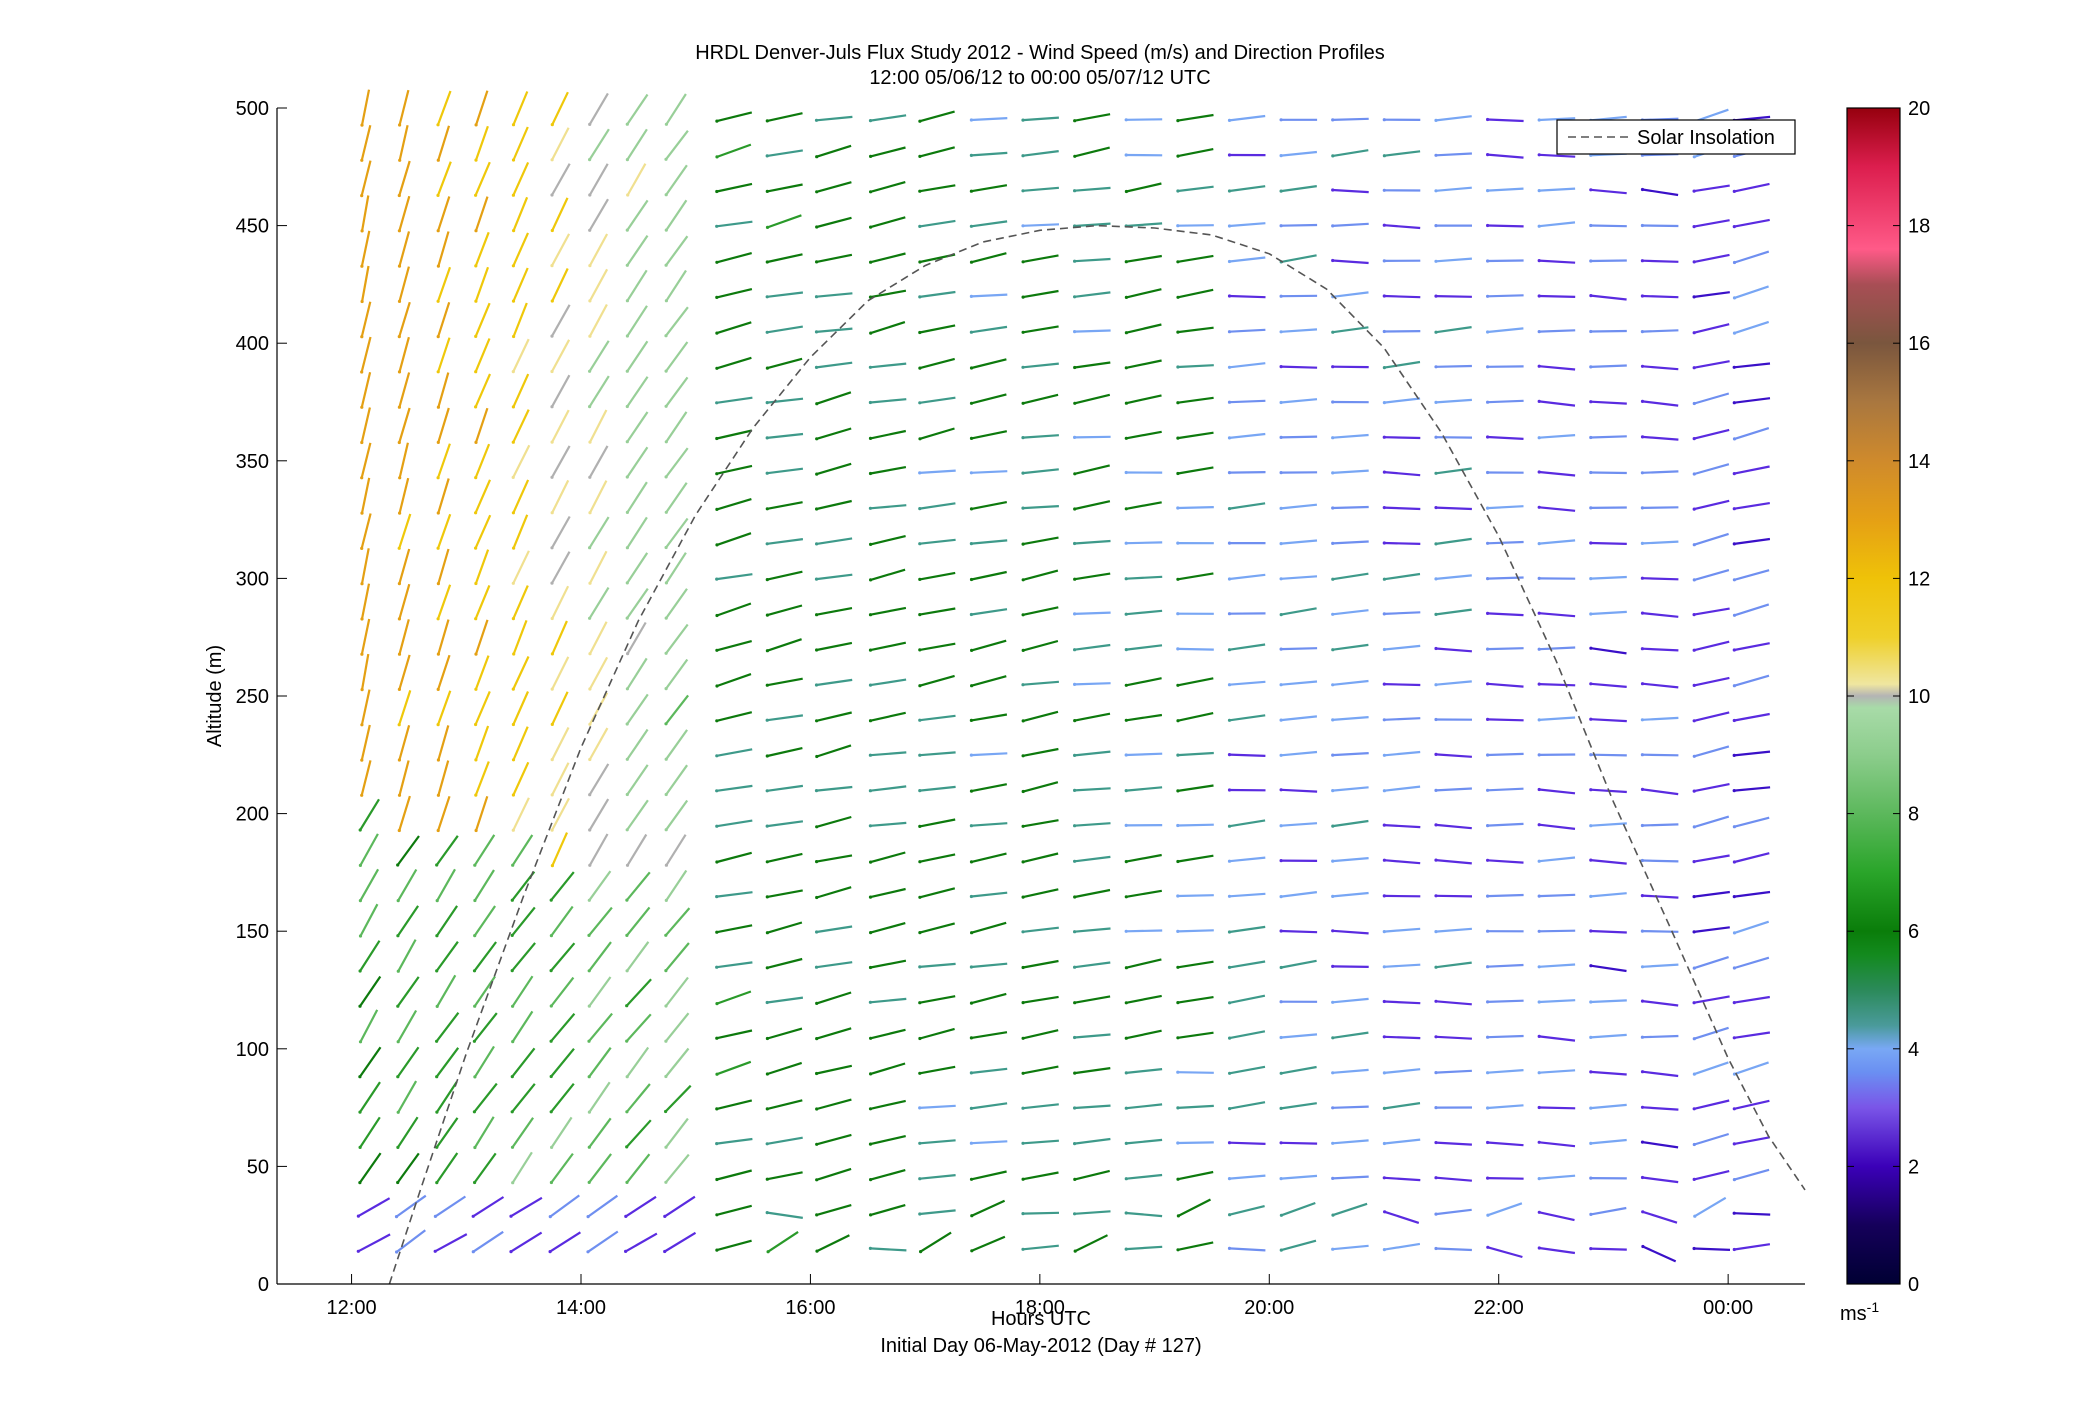 This screenshot has height=1425, width=2098. What do you see at coordinates (1919, 697) in the screenshot?
I see `colorbar-tick-label: 10` at bounding box center [1919, 697].